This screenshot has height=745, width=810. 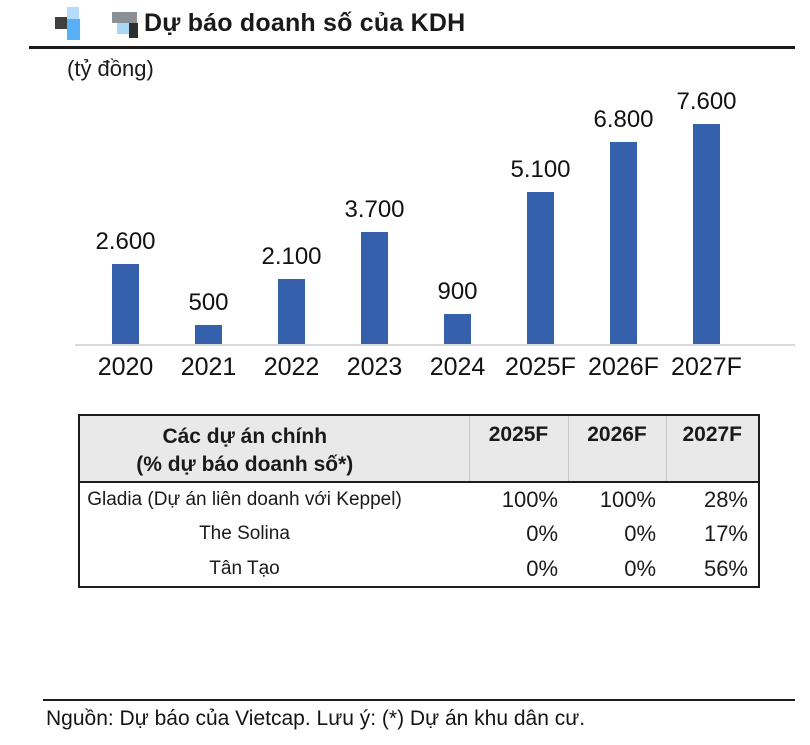 I want to click on redaction-mosaic-right, so click(x=125, y=25).